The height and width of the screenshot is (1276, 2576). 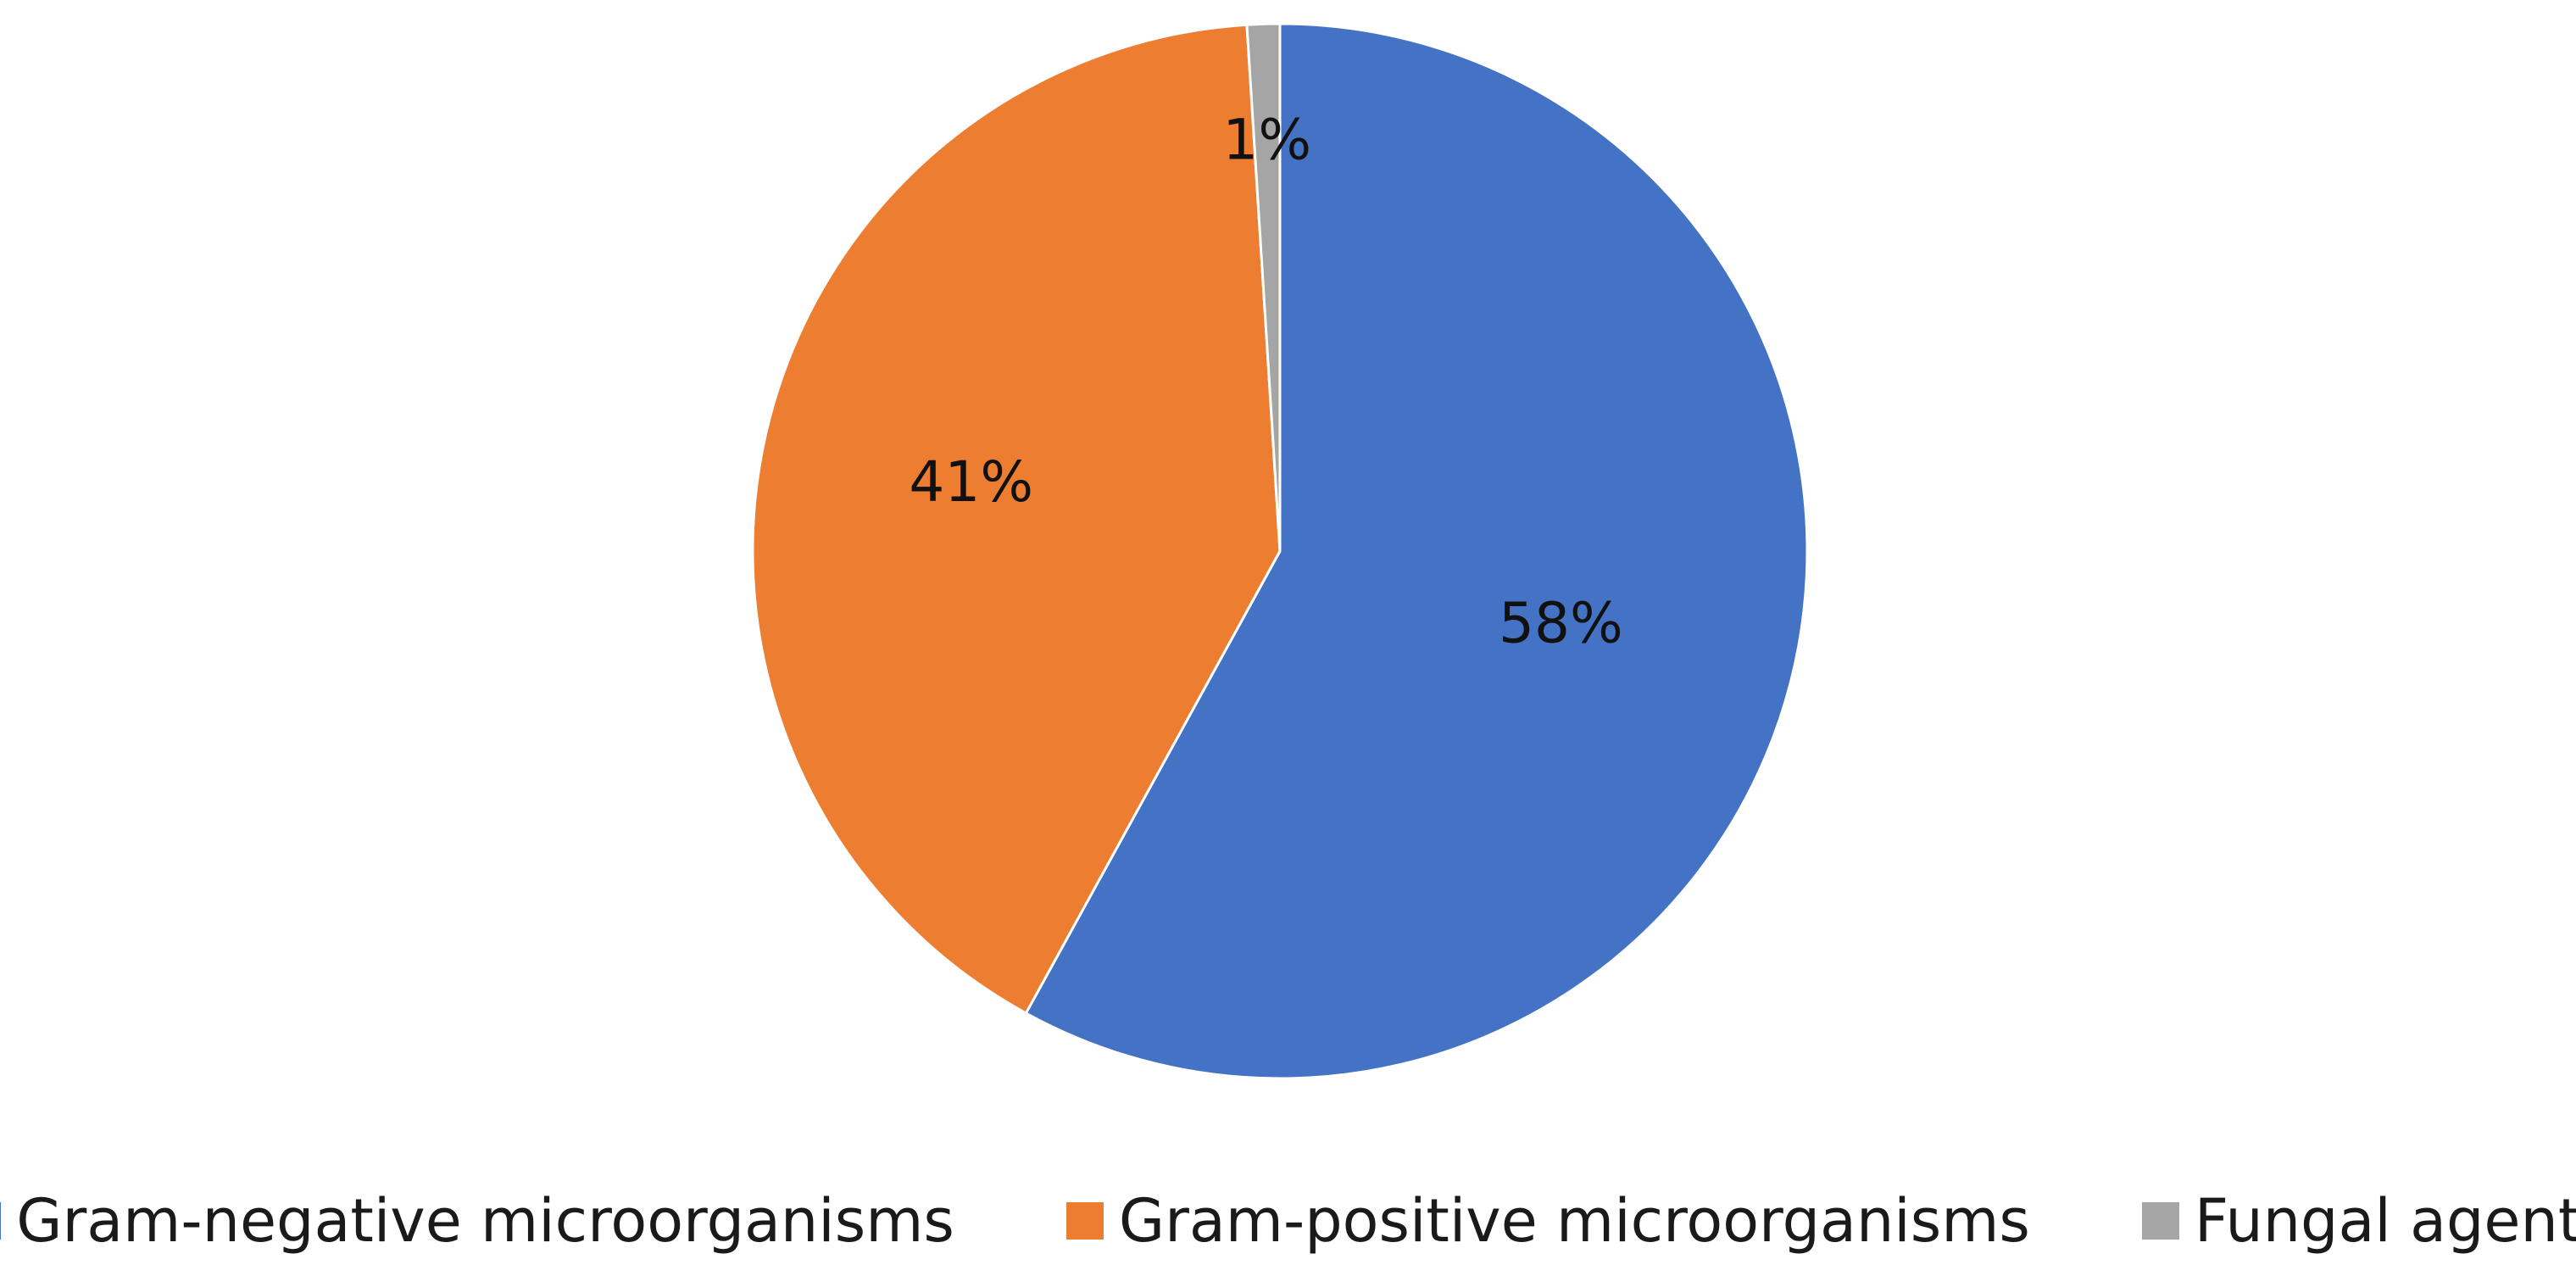 What do you see at coordinates (1266, 140) in the screenshot?
I see `data-label-fungal: 1%` at bounding box center [1266, 140].